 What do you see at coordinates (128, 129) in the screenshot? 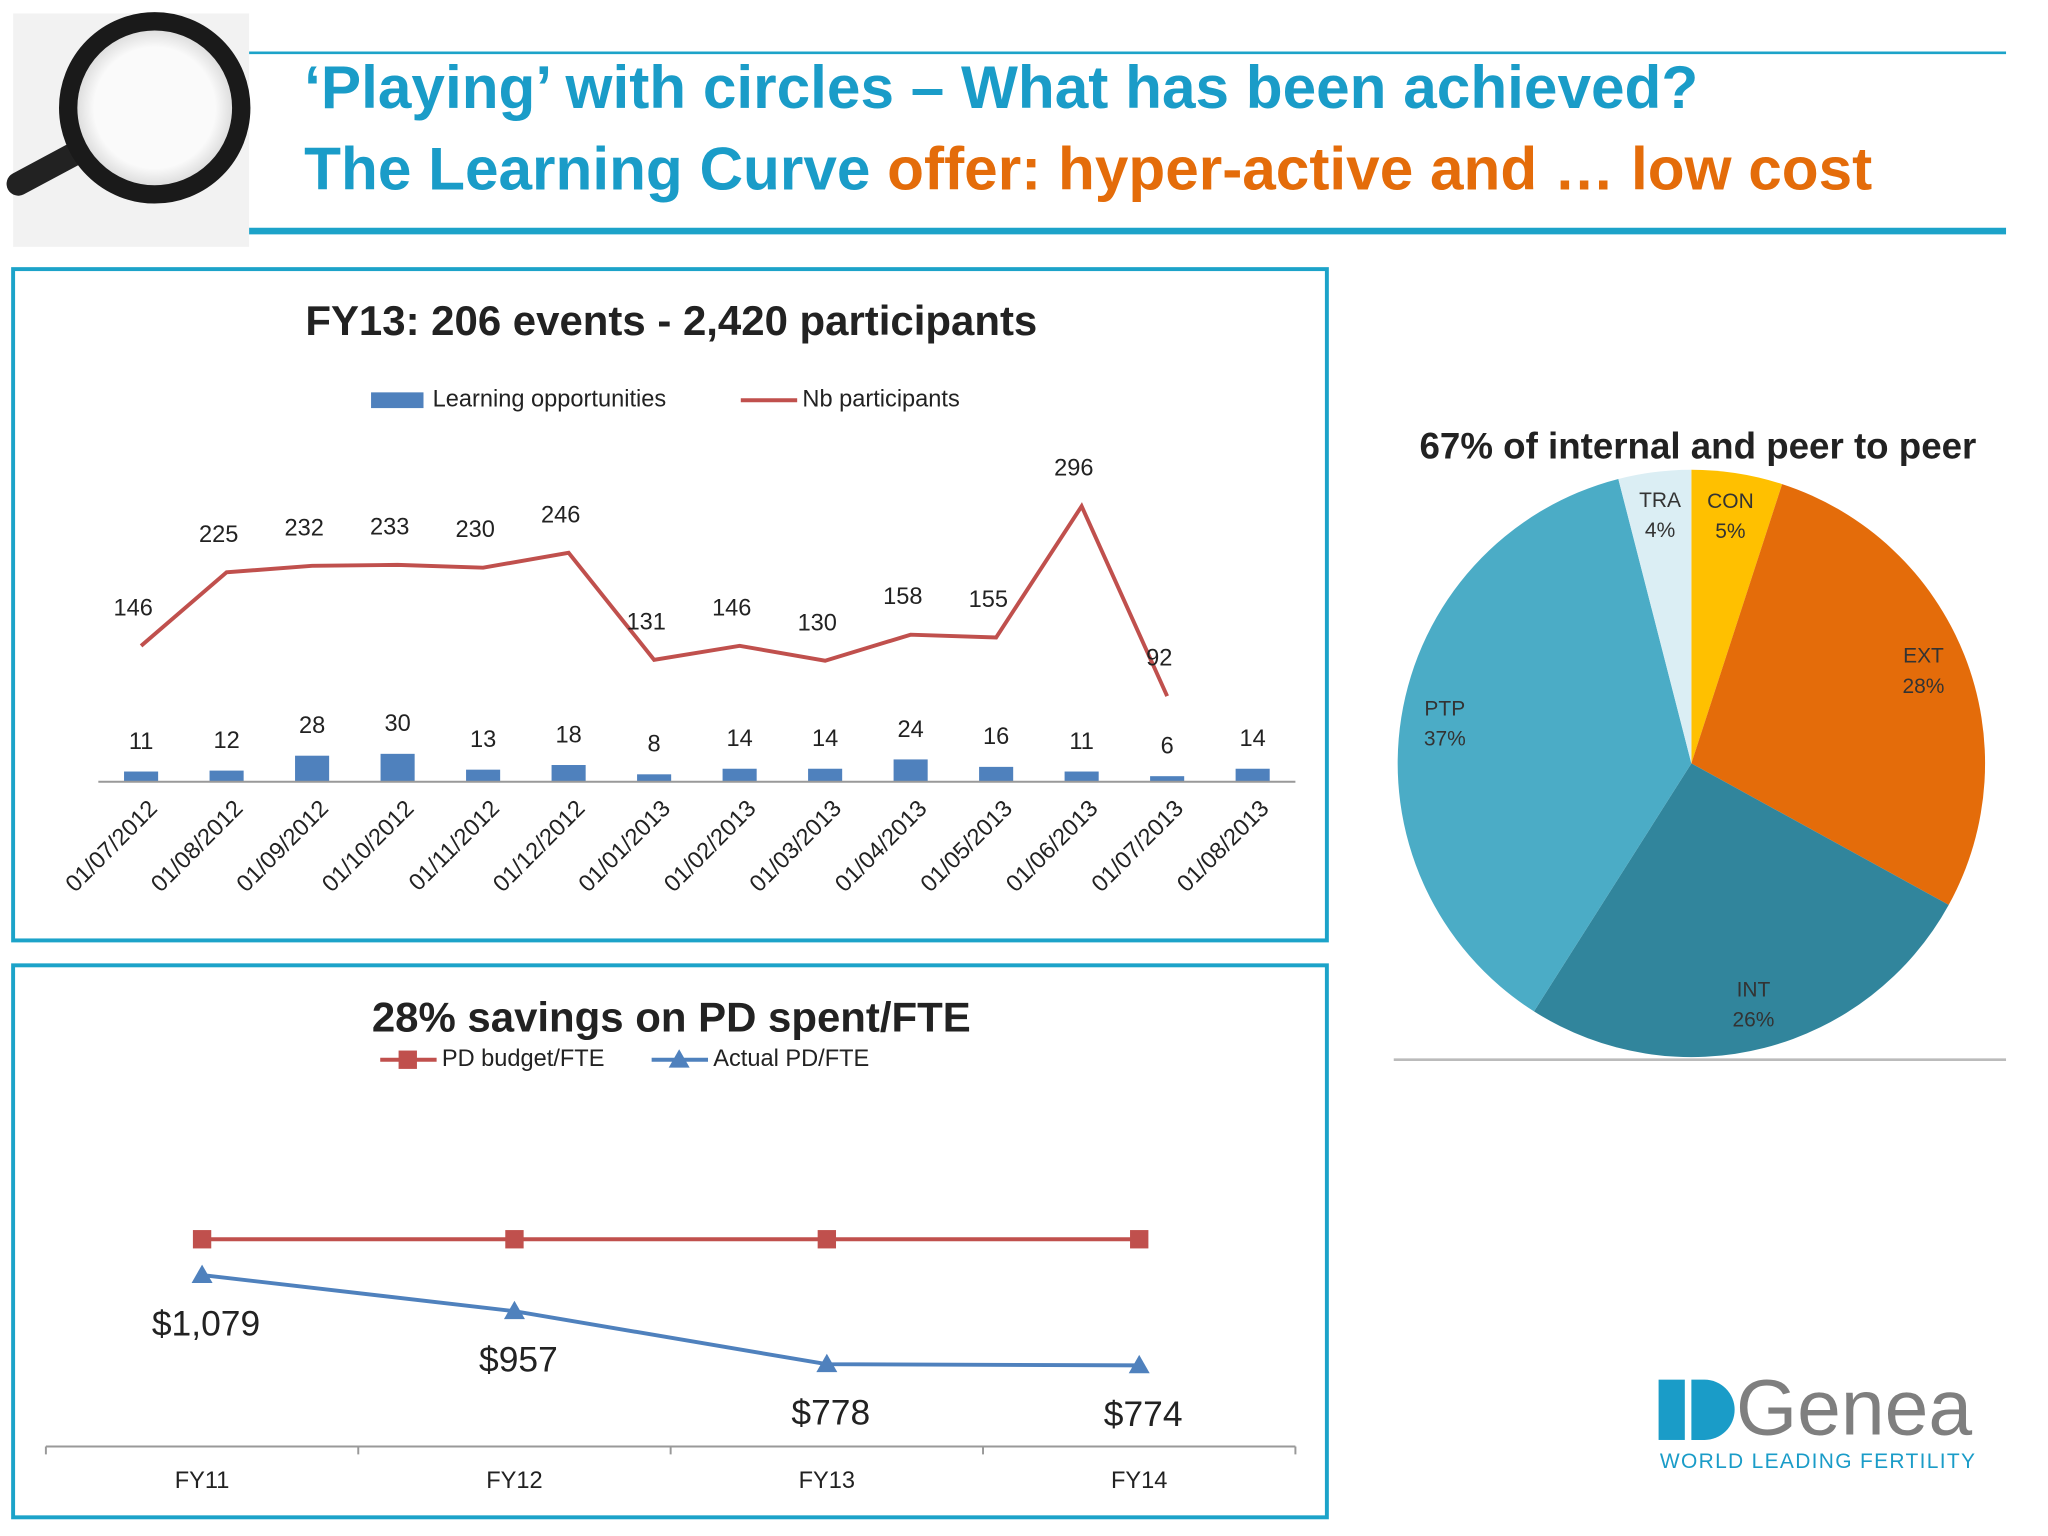
I see `magnifier-icon` at bounding box center [128, 129].